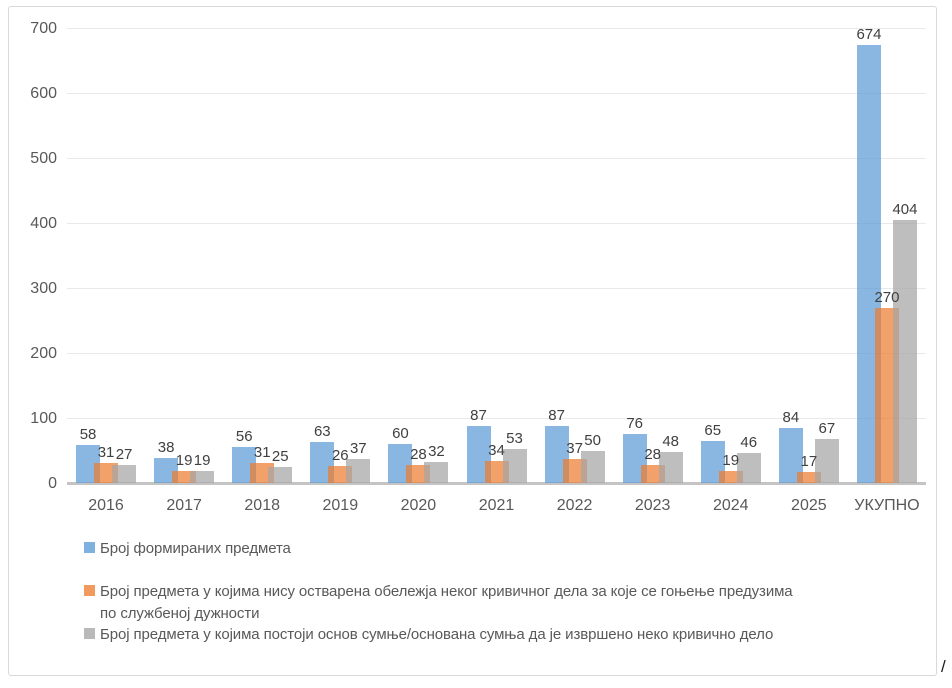 This screenshot has width=952, height=688. Describe the element at coordinates (496, 483) in the screenshot. I see `x-axis-line` at that location.